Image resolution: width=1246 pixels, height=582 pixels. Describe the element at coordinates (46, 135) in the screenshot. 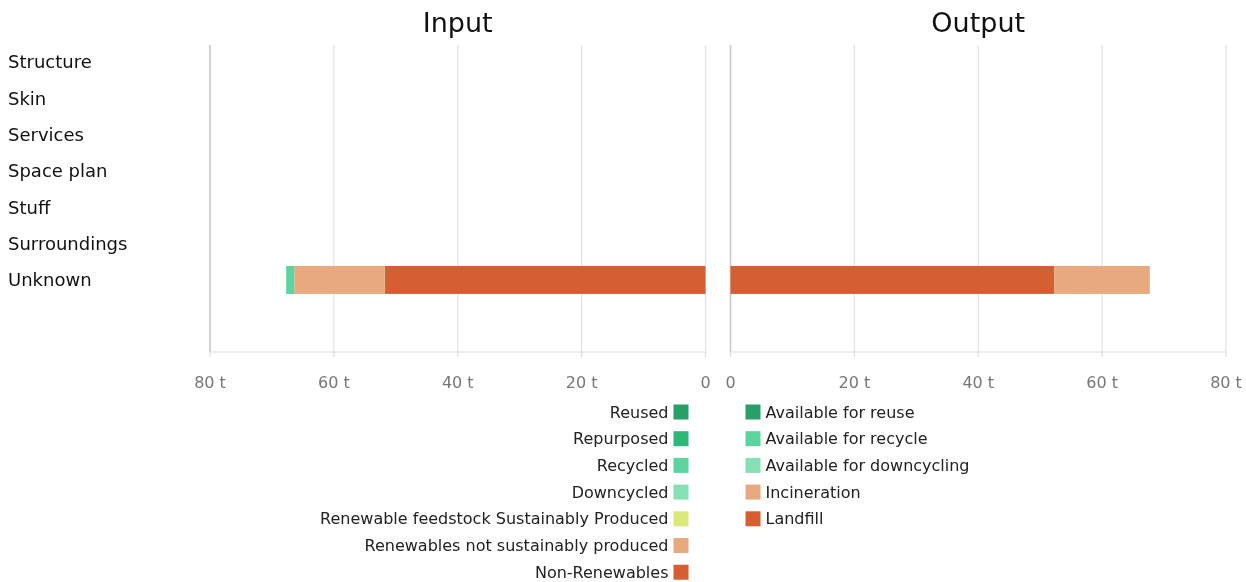

I see `y-tick-label: Services` at that location.